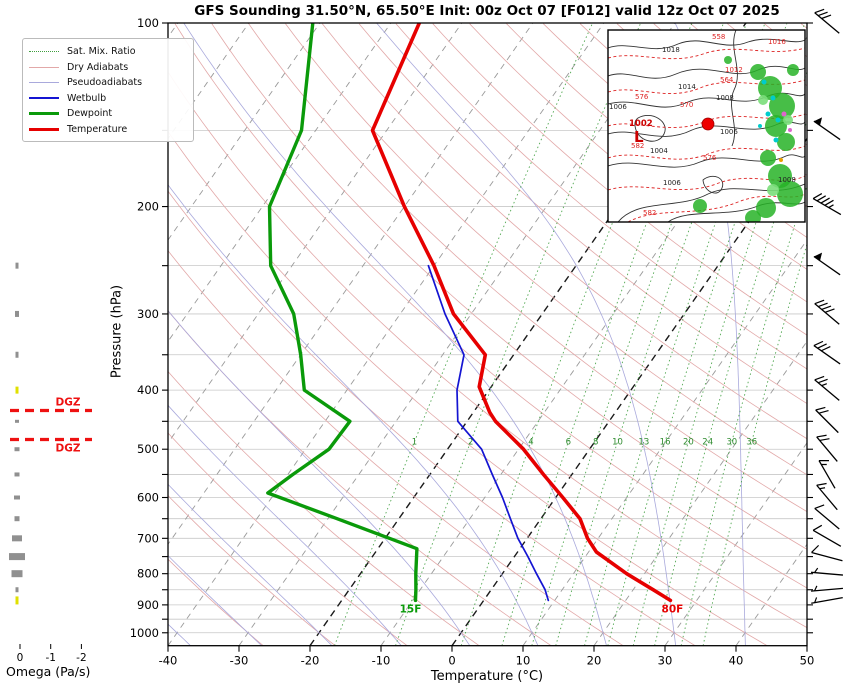  Describe the element at coordinates (51, 426) in the screenshot. I see `dgz-markers: DGZ DGZ` at that location.